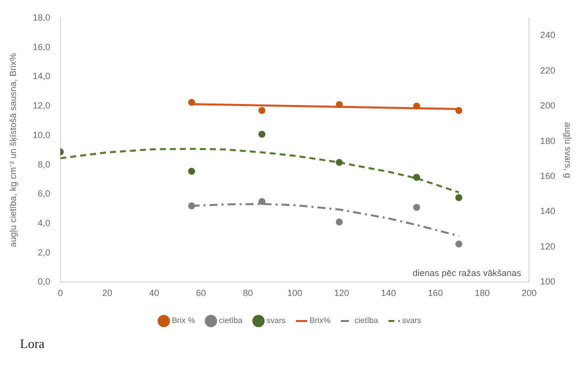 Image resolution: width=587 pixels, height=368 pixels. What do you see at coordinates (548, 246) in the screenshot?
I see `y2-tick-label: 120` at bounding box center [548, 246].